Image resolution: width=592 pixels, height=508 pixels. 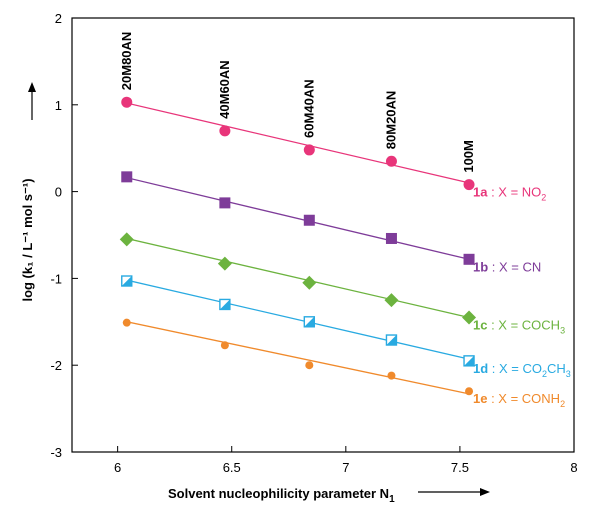 I want to click on y-tick-label: -3, so click(x=56, y=452).